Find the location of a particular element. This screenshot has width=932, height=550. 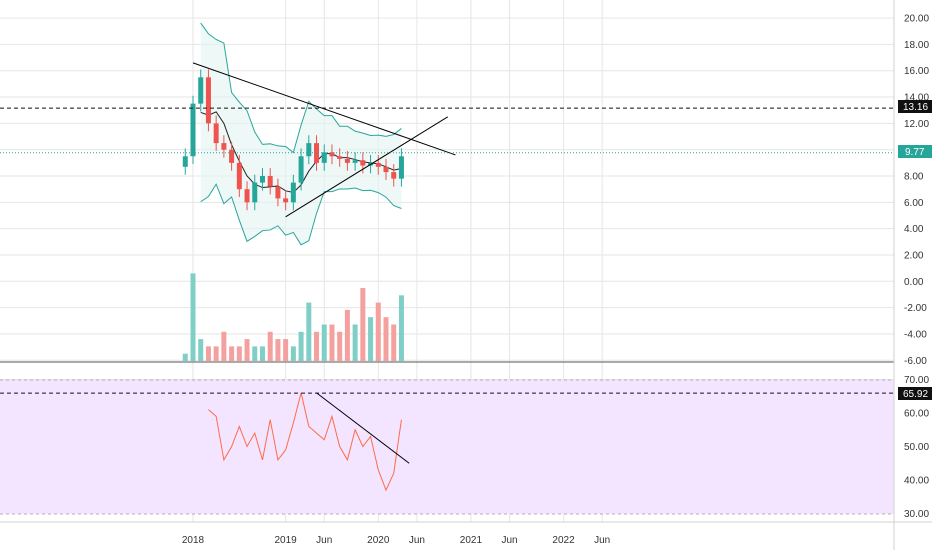

badge-last-price: 9.77 is located at coordinates (915, 151).